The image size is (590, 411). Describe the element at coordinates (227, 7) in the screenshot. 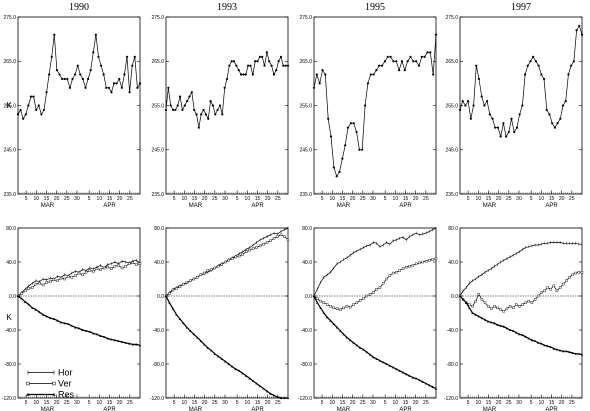

I see `panel-title: 1993` at that location.